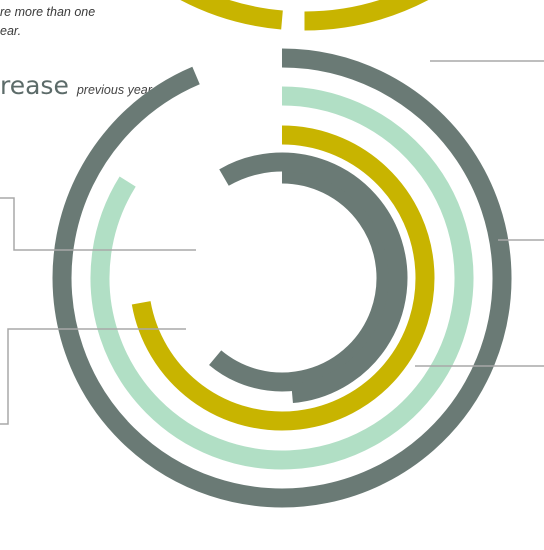 The width and height of the screenshot is (544, 550). Describe the element at coordinates (11, 31) in the screenshot. I see `intro-note-line-2: ear.` at that location.